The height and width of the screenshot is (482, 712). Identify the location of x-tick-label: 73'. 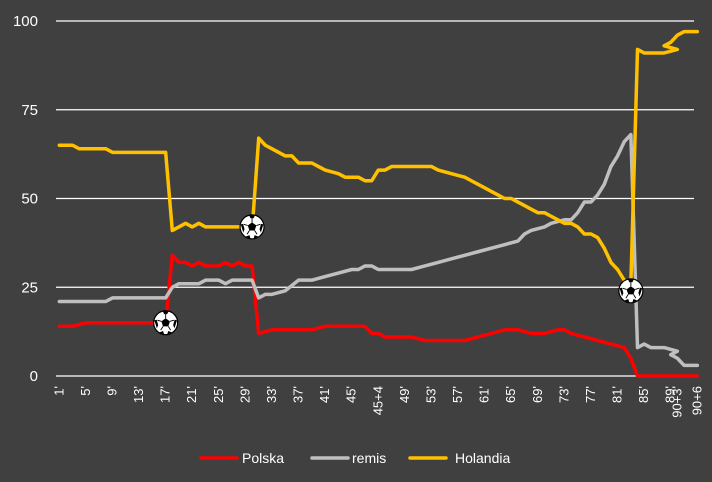
(563, 394).